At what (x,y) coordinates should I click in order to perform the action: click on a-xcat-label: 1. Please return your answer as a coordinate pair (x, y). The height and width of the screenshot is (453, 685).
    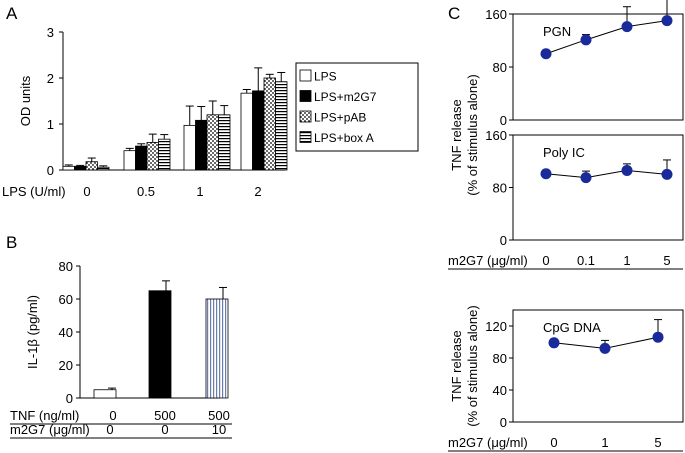
    Looking at the image, I should click on (199, 191).